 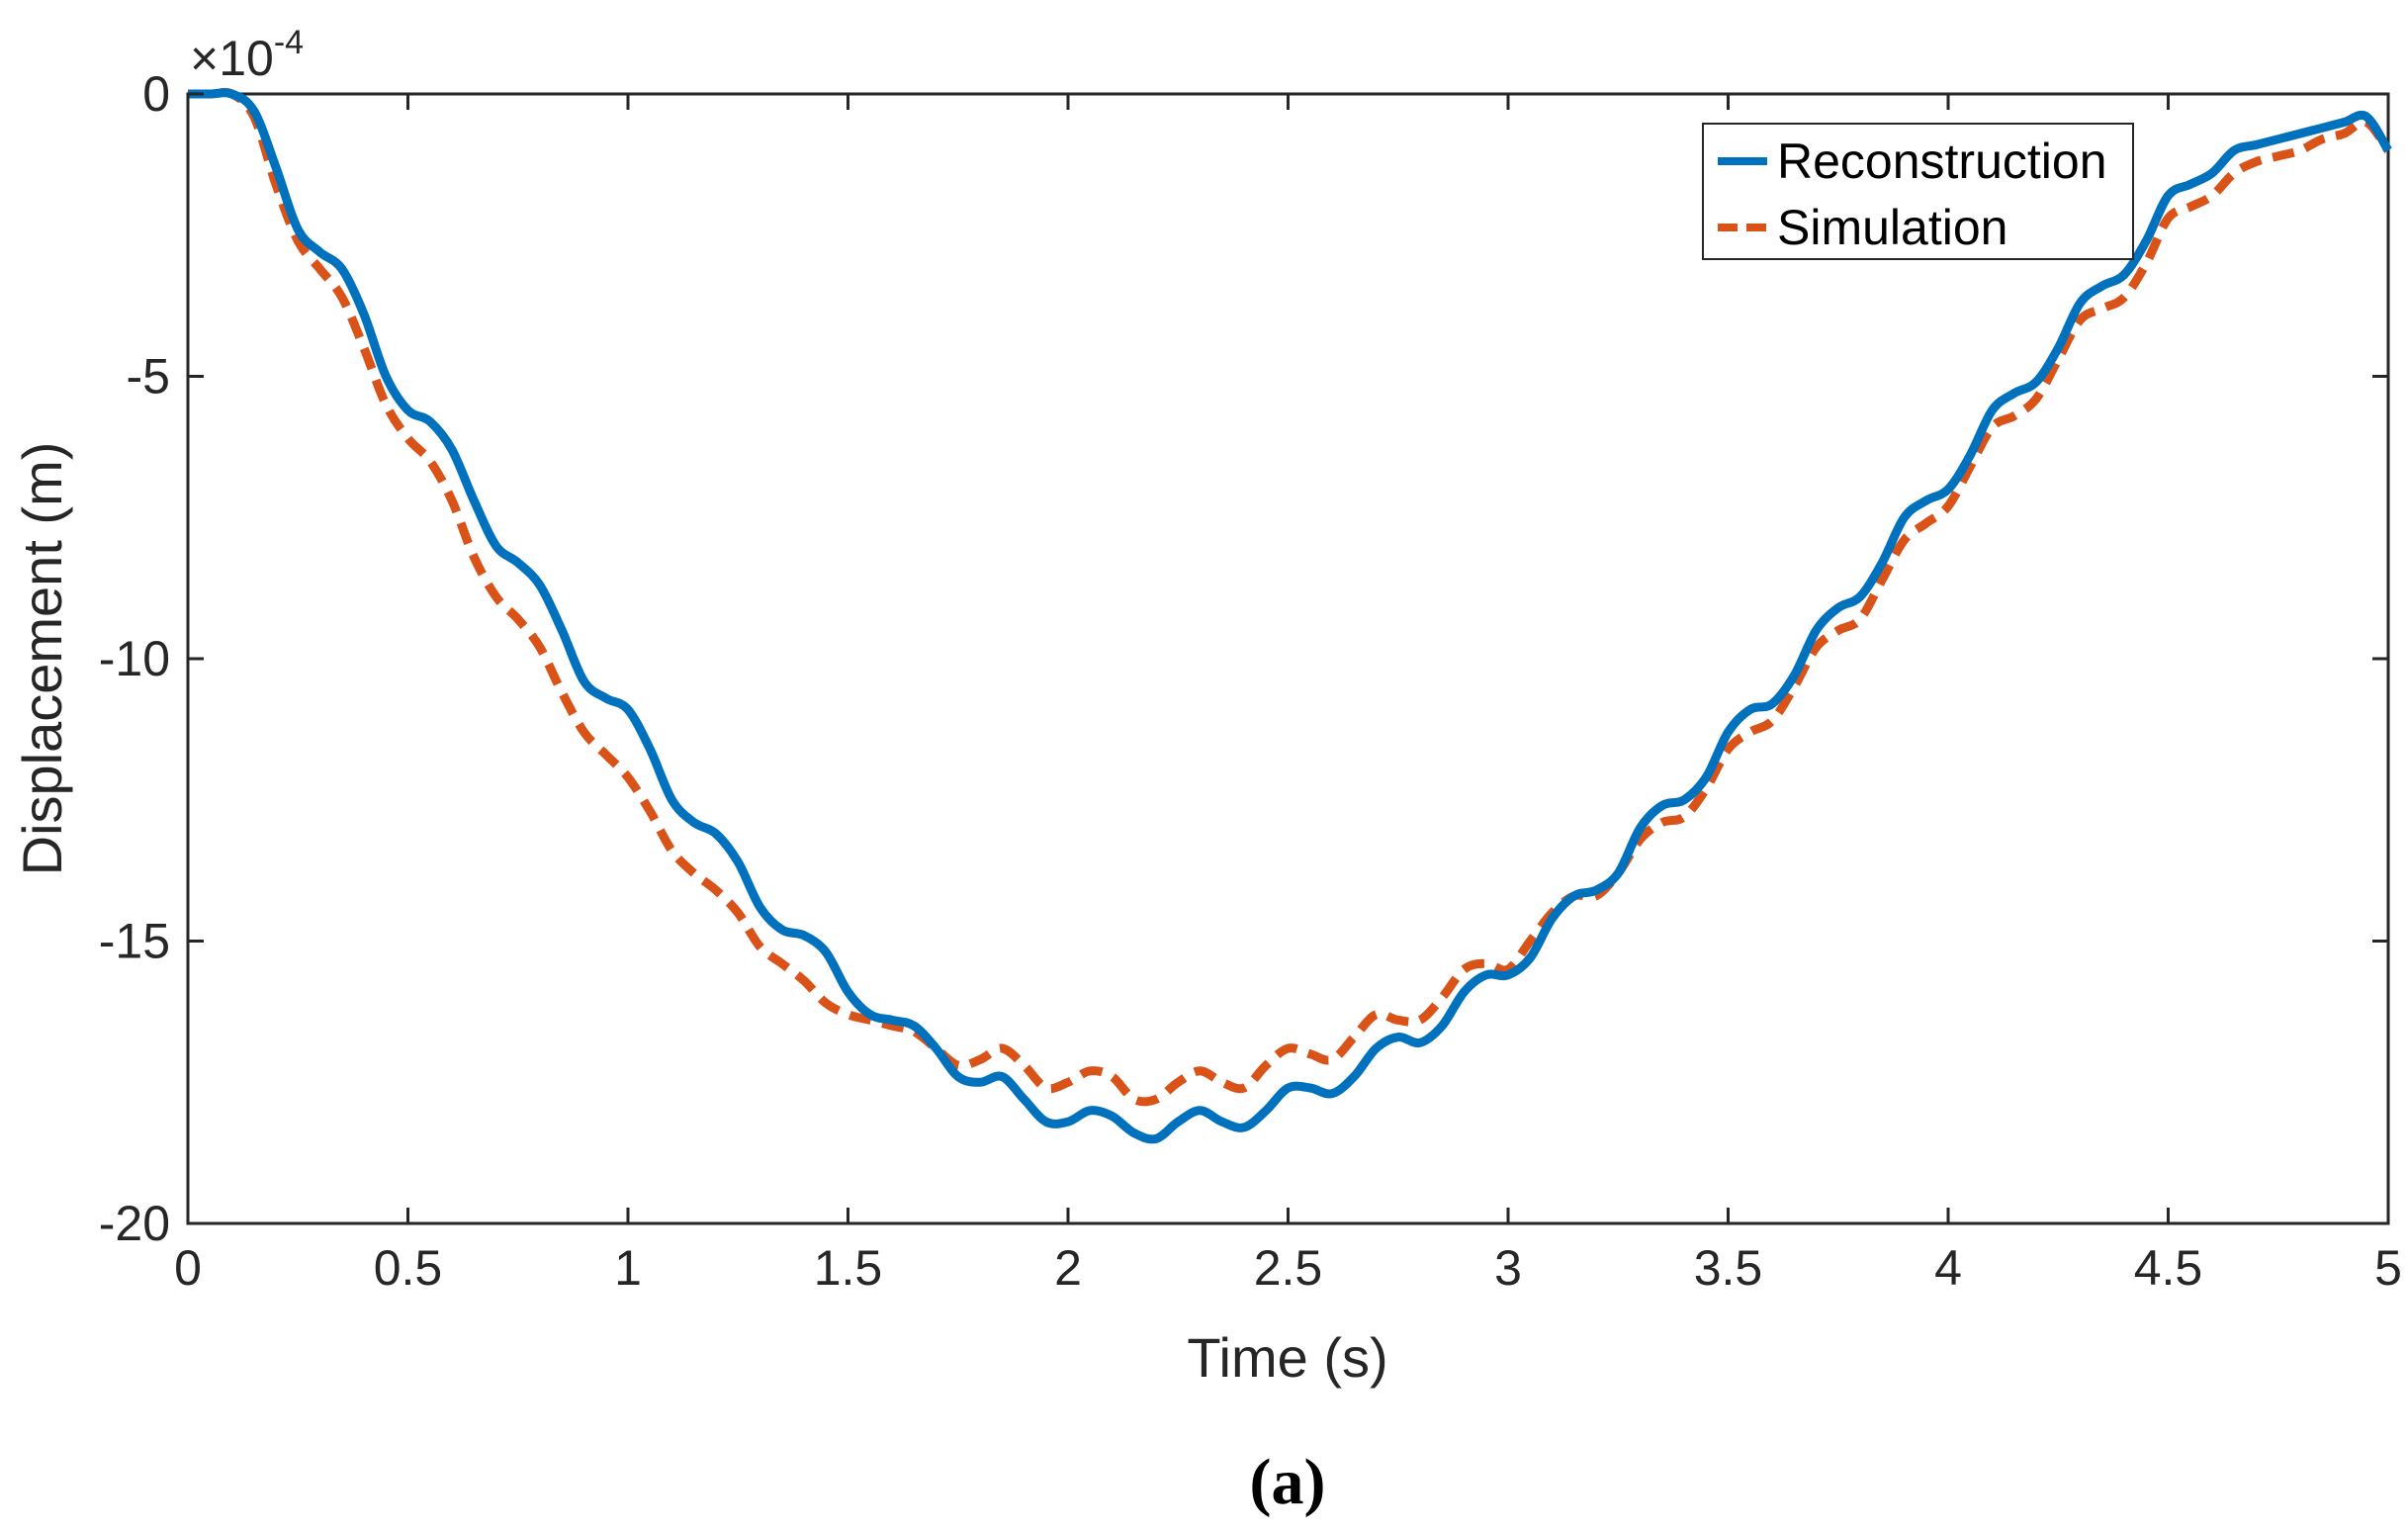 I want to click on legend-label-simulation: Simulation, so click(x=1892, y=227).